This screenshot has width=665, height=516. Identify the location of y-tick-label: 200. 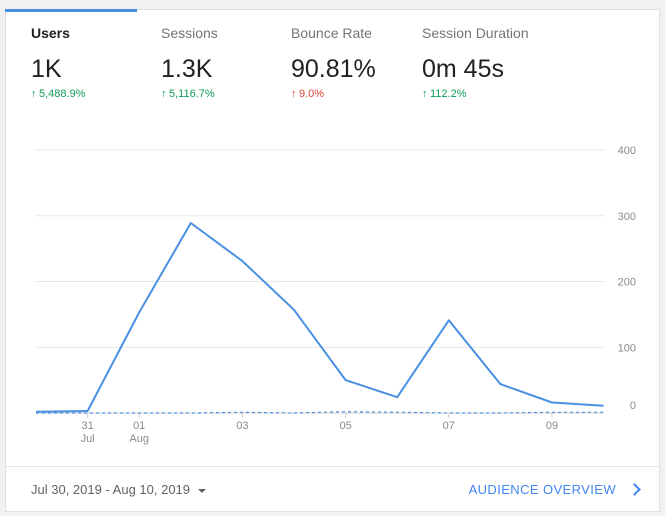
(627, 283).